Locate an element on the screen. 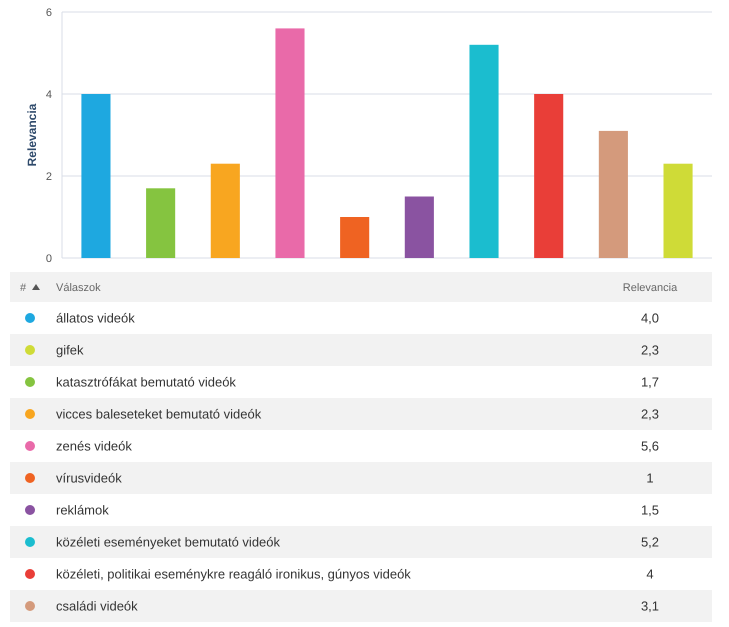 The image size is (729, 627). text: Relevancia is located at coordinates (650, 288).